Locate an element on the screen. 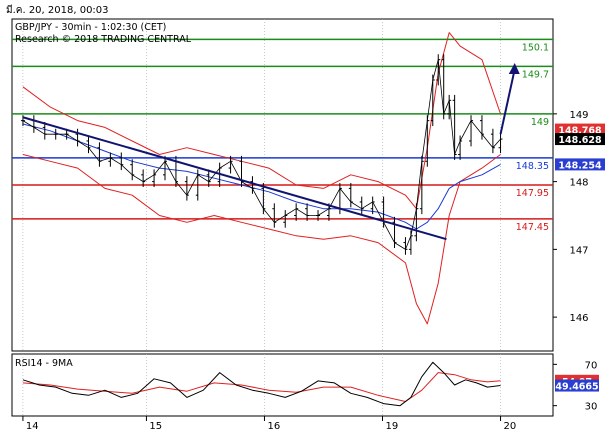  rsi-panel-frame is located at coordinates (282, 385).